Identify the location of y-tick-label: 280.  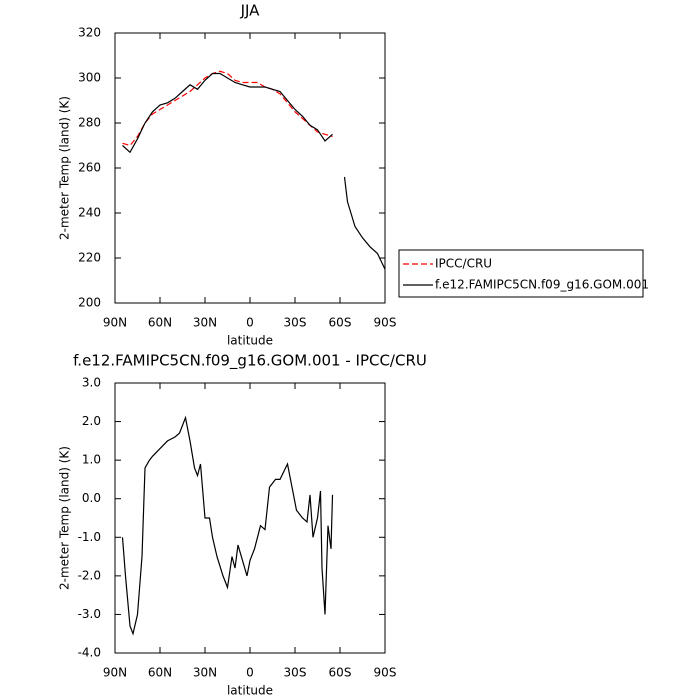
(89, 123).